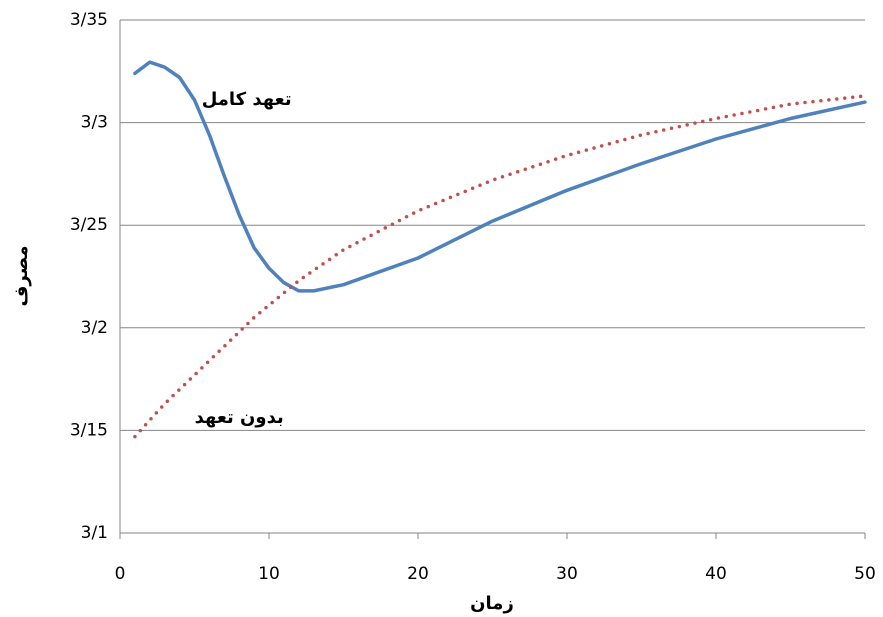 The image size is (883, 617). I want to click on series-label: بدون تعهد, so click(239, 417).